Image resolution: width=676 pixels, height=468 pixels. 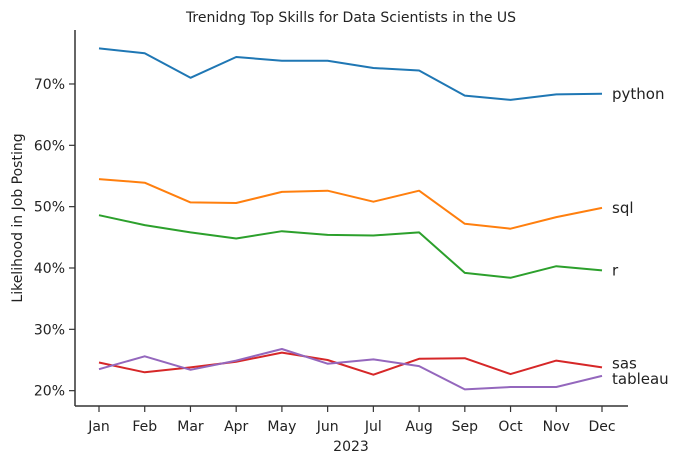 I want to click on series-label-r: r, so click(x=615, y=270).